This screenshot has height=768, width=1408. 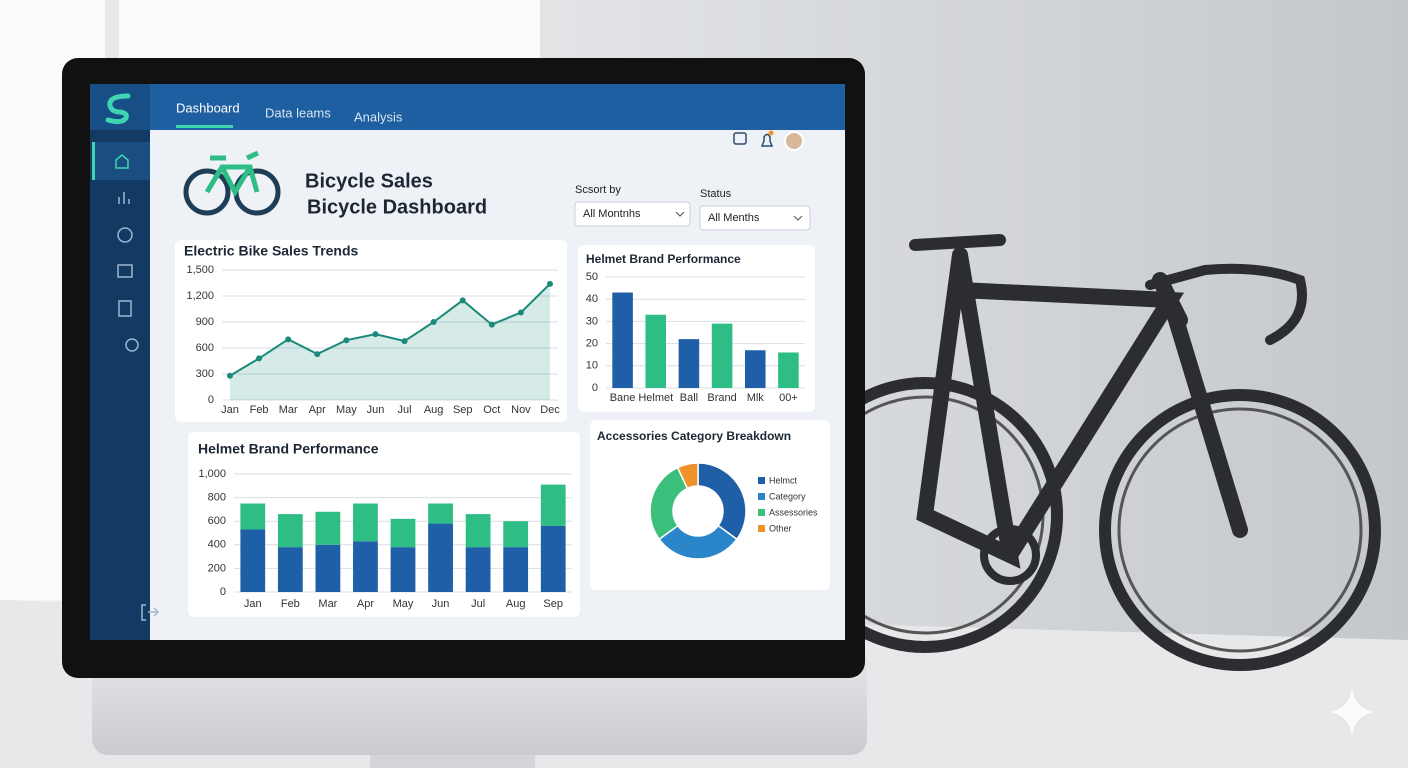 What do you see at coordinates (521, 410) in the screenshot?
I see `x-tick-label: Nov` at bounding box center [521, 410].